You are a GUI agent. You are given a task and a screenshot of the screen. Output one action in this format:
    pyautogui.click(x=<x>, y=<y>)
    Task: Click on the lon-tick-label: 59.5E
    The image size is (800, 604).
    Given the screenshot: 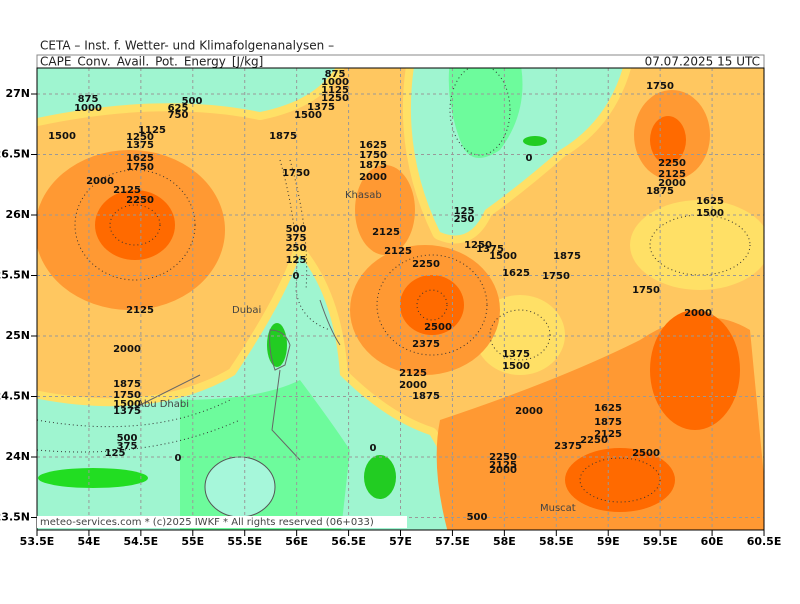 What is the action you would take?
    pyautogui.click(x=660, y=541)
    